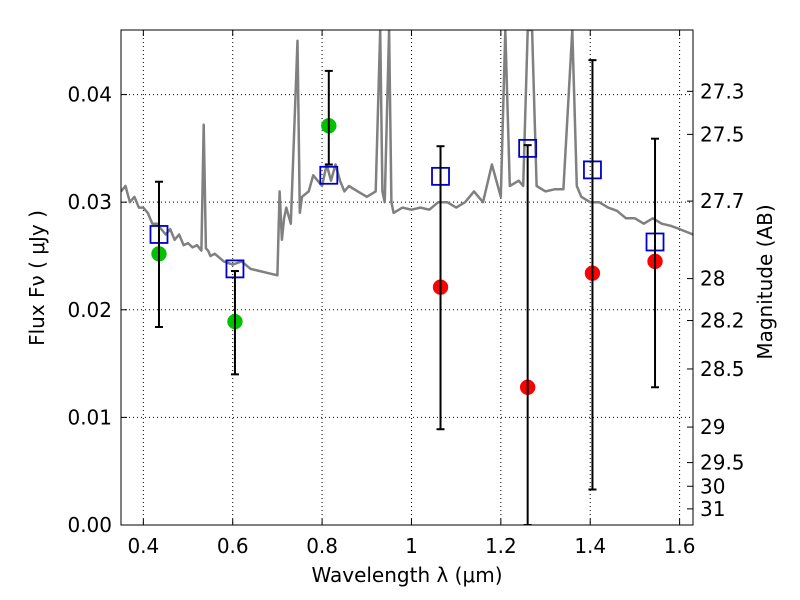 The image size is (800, 600). Describe the element at coordinates (411, 546) in the screenshot. I see `x-tick-label: 1` at that location.